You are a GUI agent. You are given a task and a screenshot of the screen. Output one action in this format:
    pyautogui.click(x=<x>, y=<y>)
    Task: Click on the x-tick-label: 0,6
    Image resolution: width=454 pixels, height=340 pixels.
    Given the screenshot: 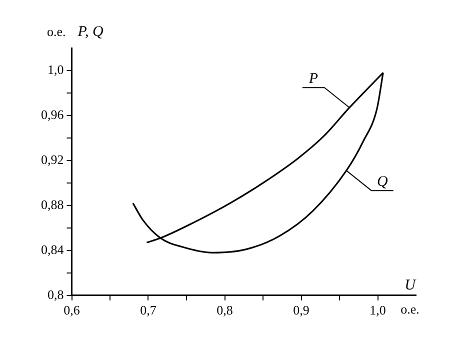 What is the action you would take?
    pyautogui.click(x=72, y=310)
    